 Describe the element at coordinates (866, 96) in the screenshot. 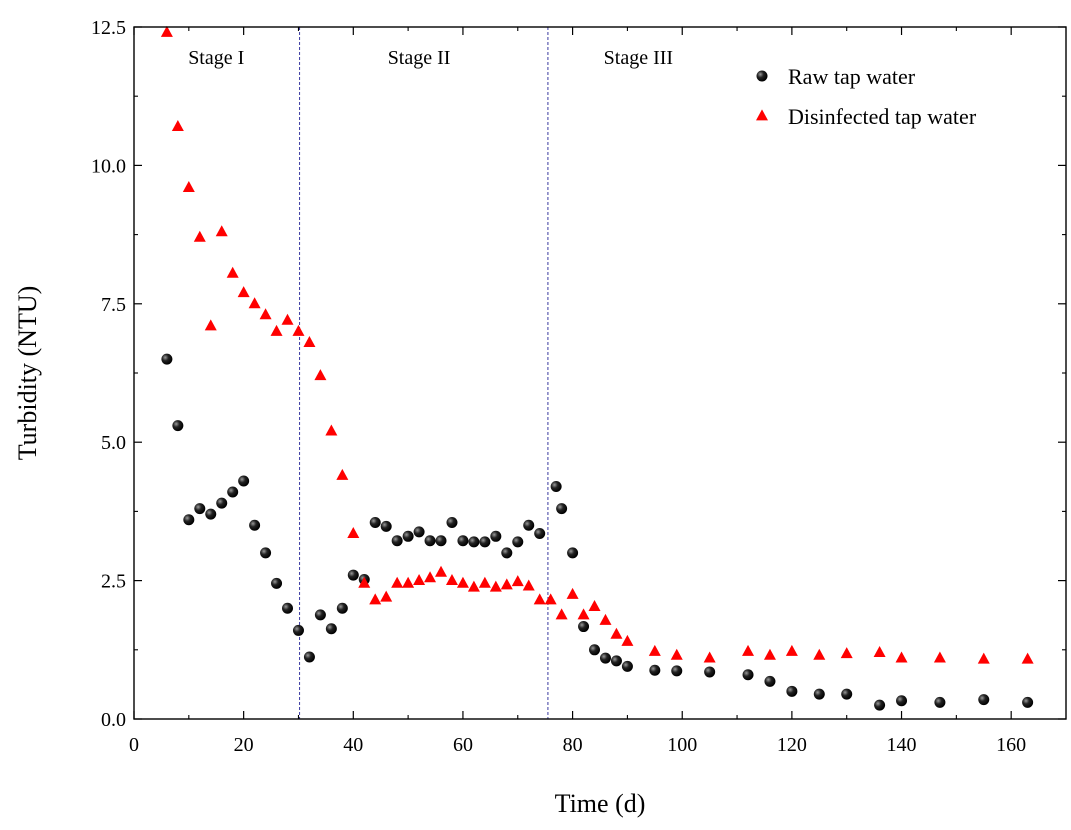

I see `legend: Raw tap water Disinfected tap water` at that location.